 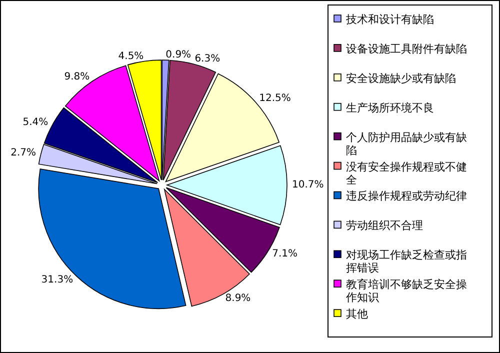 I want to click on data-label: 10.7%, so click(x=308, y=185).